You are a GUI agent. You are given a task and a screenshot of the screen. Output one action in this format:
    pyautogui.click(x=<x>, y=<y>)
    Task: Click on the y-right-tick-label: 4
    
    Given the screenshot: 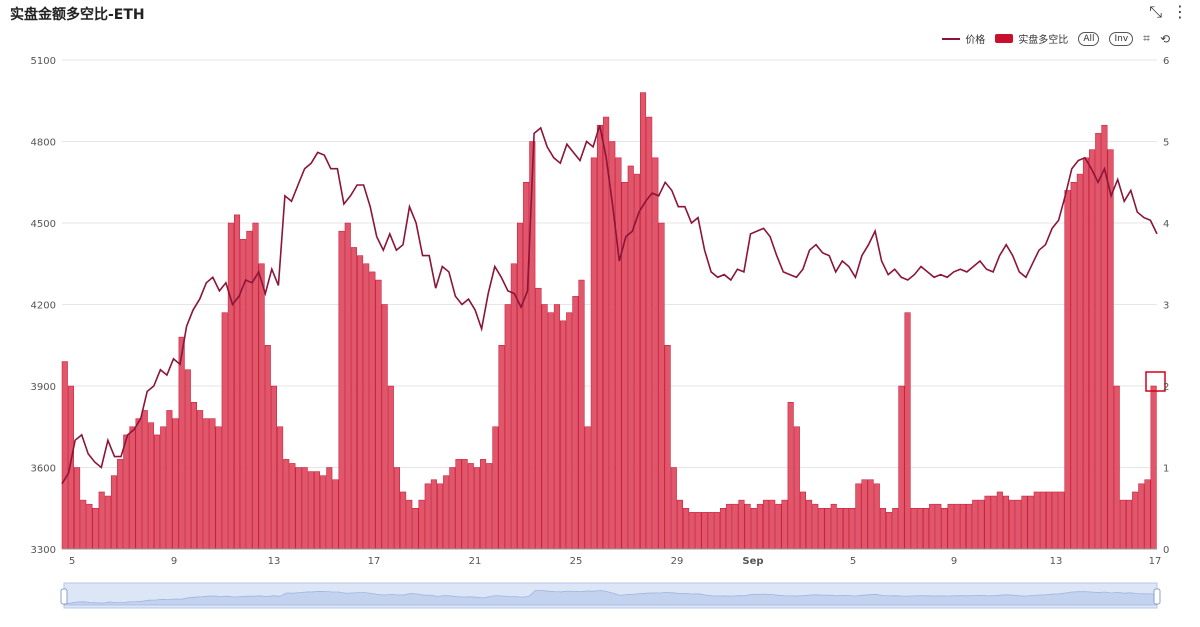 What is the action you would take?
    pyautogui.click(x=1166, y=224)
    